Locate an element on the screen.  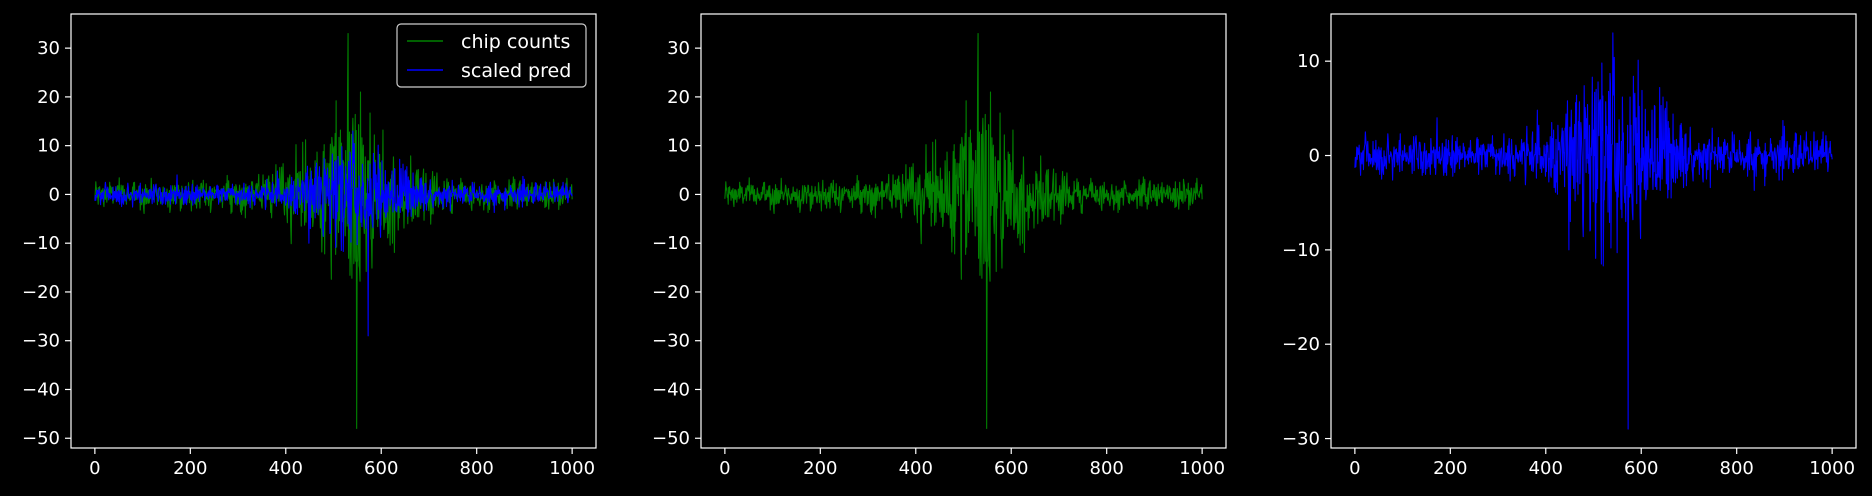
x-axis-1: 0 200 400 600 800 1000 is located at coordinates (342, 463).